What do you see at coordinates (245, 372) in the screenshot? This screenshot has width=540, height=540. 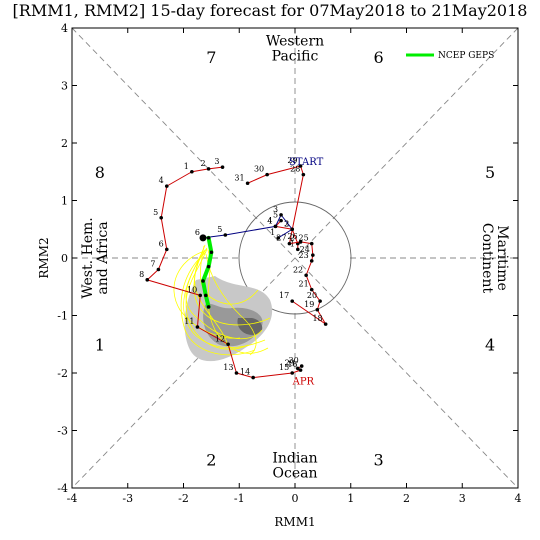 I see `point-label: 14` at bounding box center [245, 372].